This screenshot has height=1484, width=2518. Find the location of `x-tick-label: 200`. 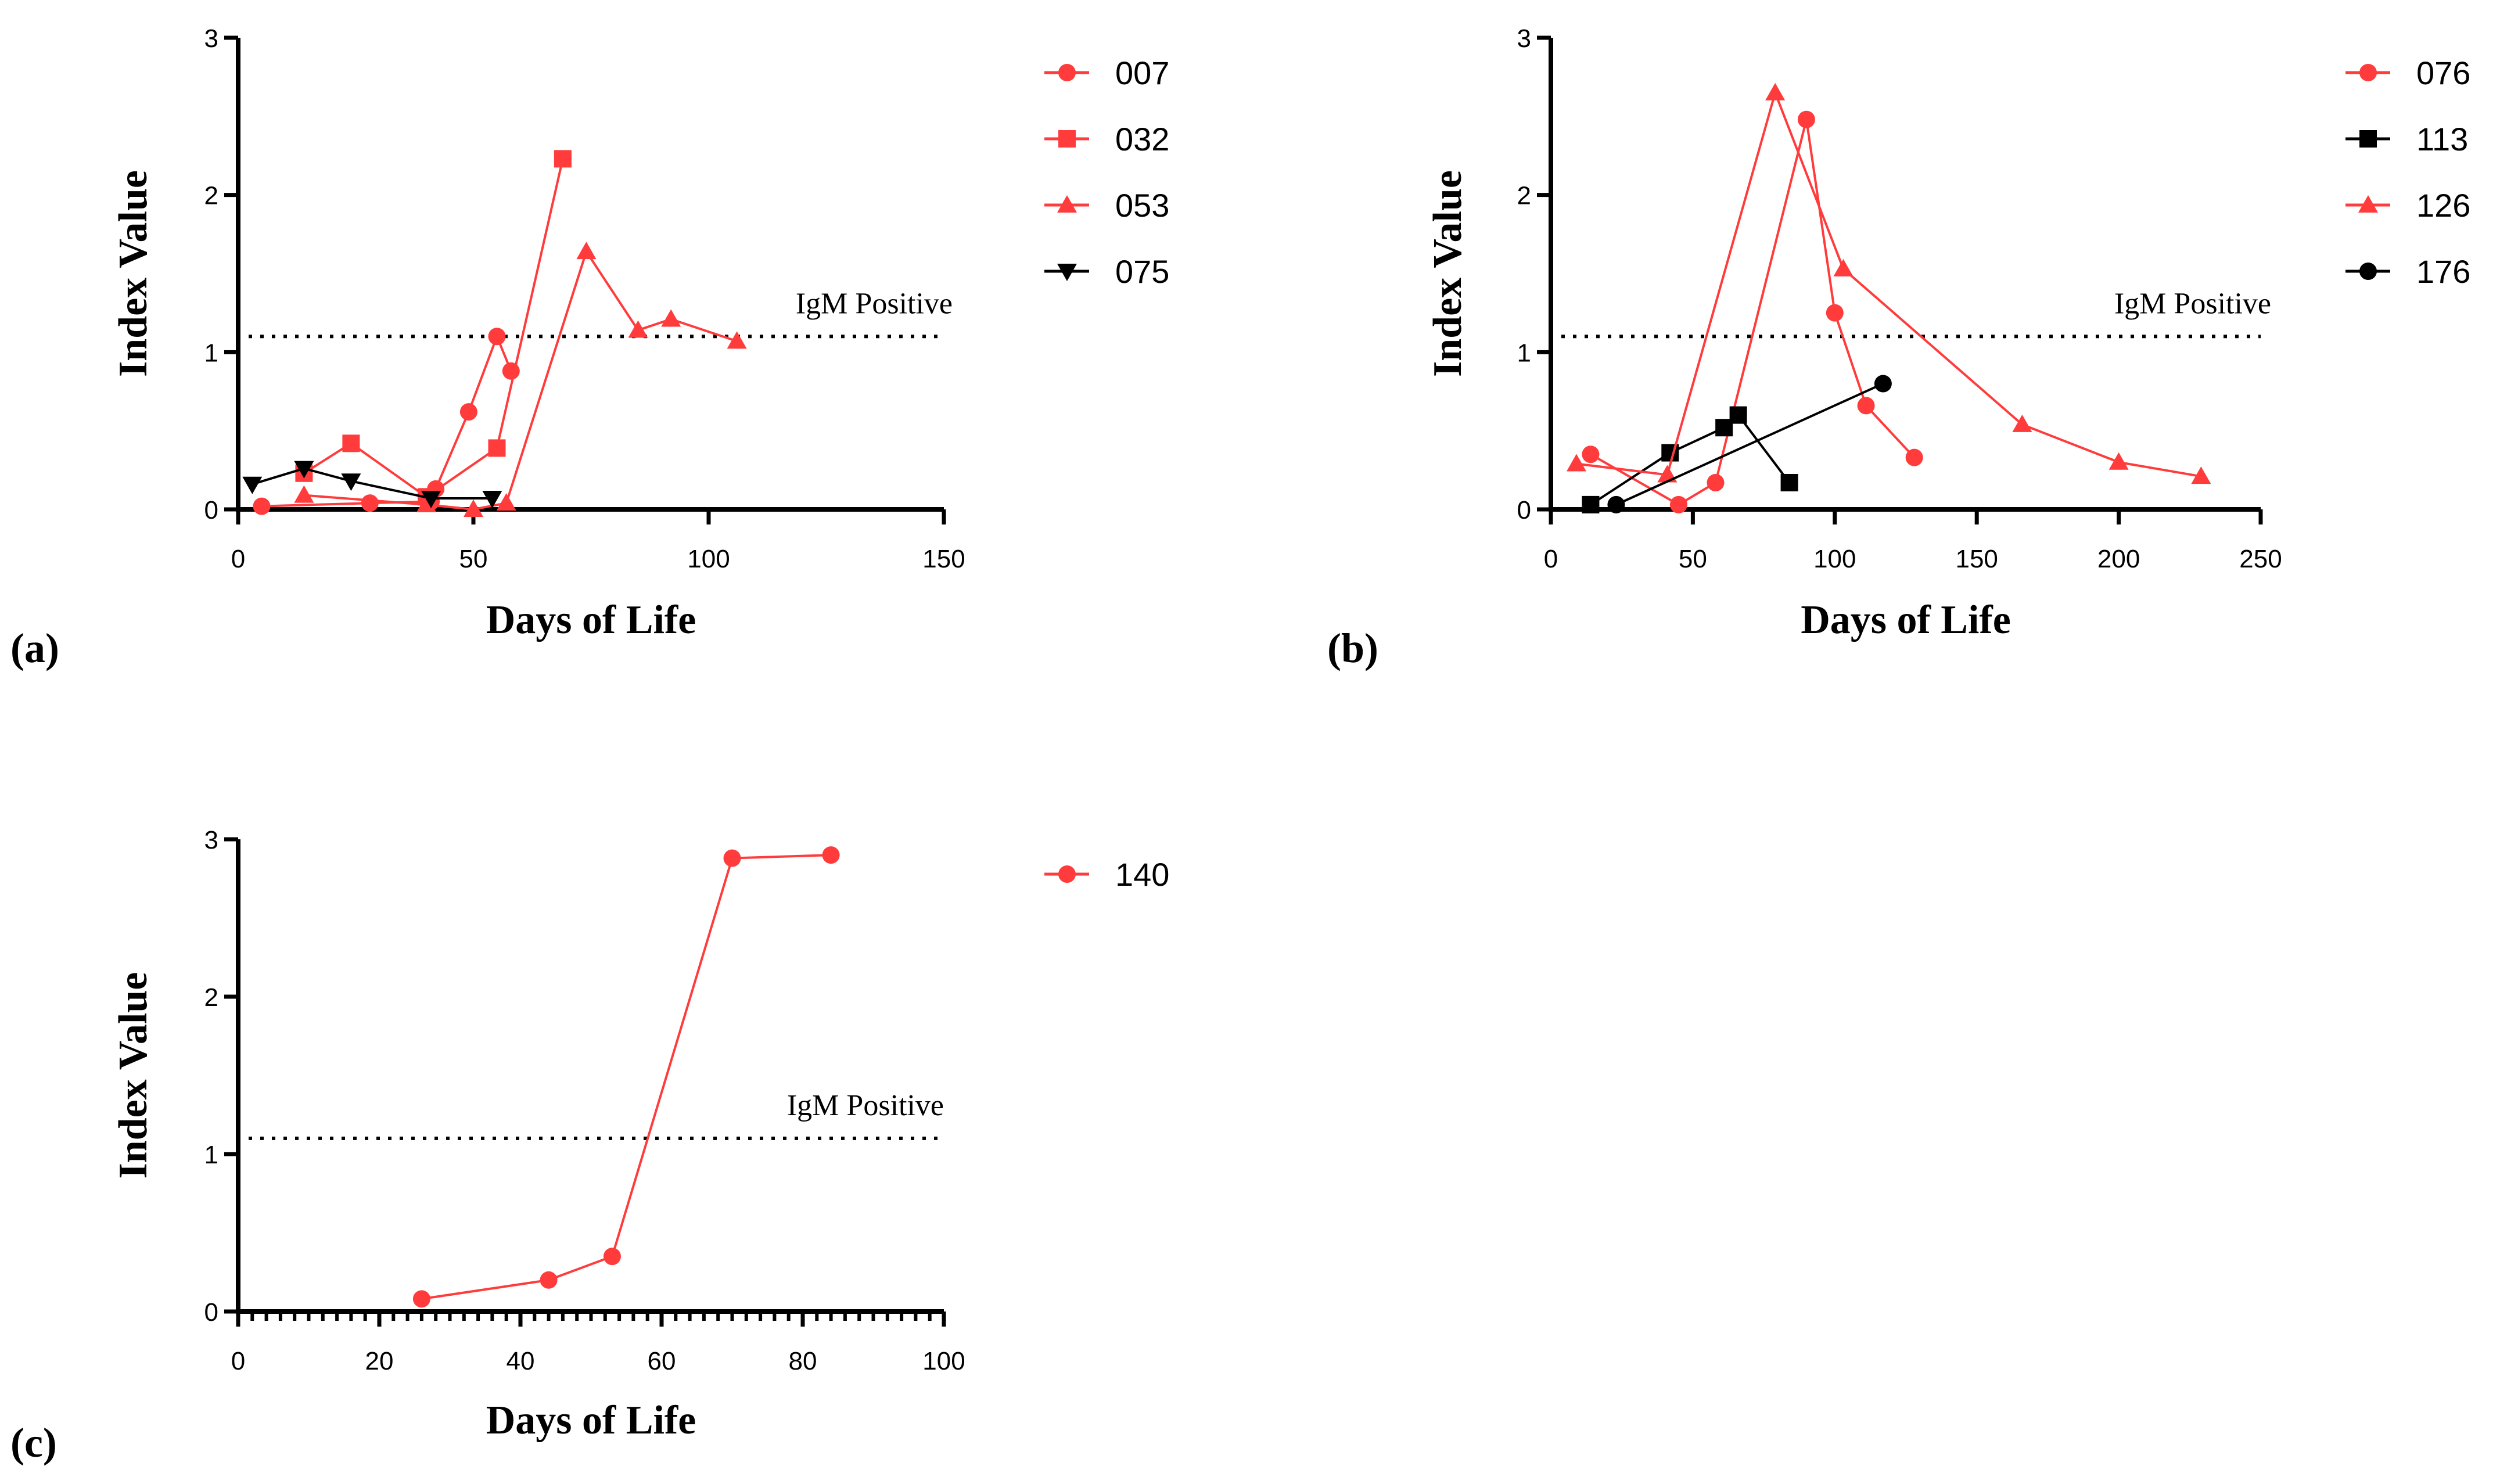

x-tick-label: 200 is located at coordinates (2118, 559).